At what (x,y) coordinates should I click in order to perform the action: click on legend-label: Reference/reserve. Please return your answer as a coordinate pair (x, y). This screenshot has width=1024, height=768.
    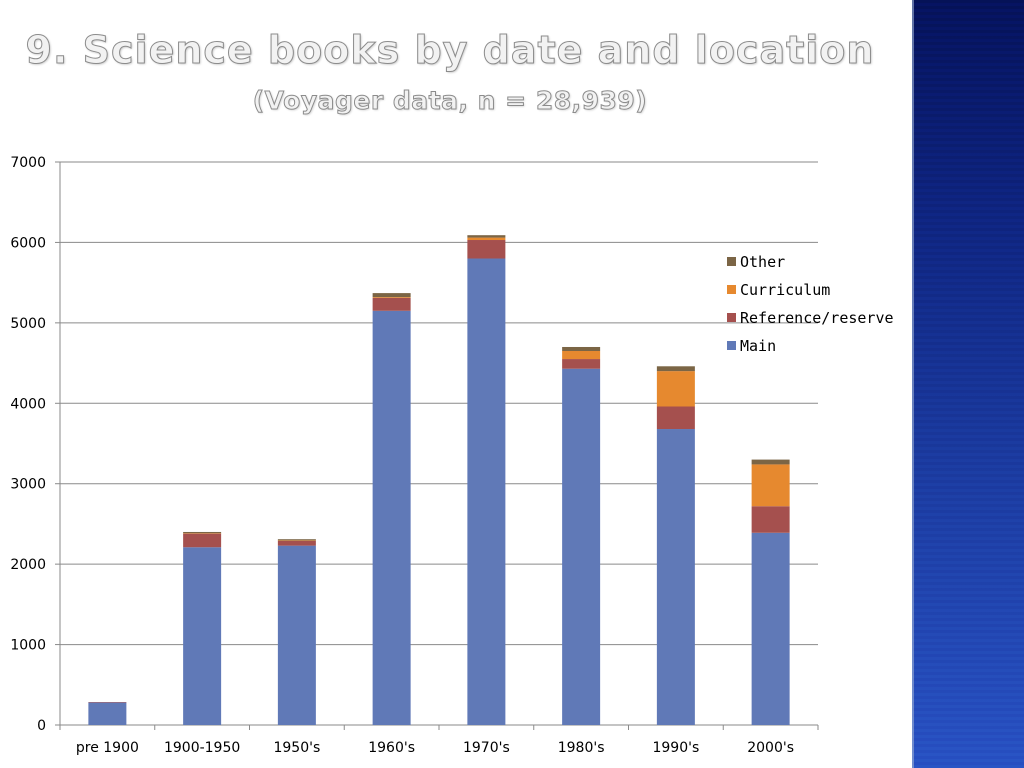
    Looking at the image, I should click on (817, 318).